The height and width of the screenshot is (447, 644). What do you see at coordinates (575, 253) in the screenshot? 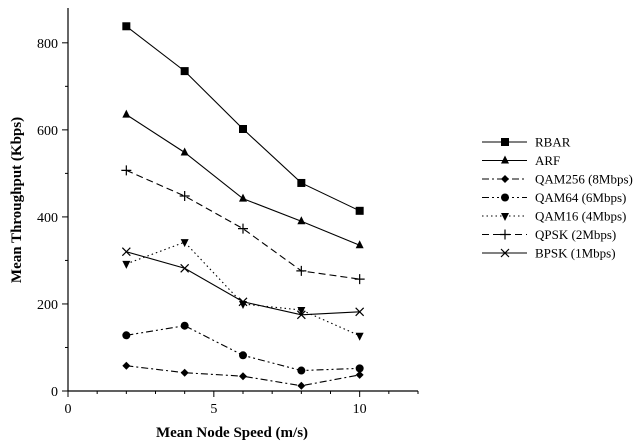
I see `legend-label: BPSK (1Mbps)` at bounding box center [575, 253].